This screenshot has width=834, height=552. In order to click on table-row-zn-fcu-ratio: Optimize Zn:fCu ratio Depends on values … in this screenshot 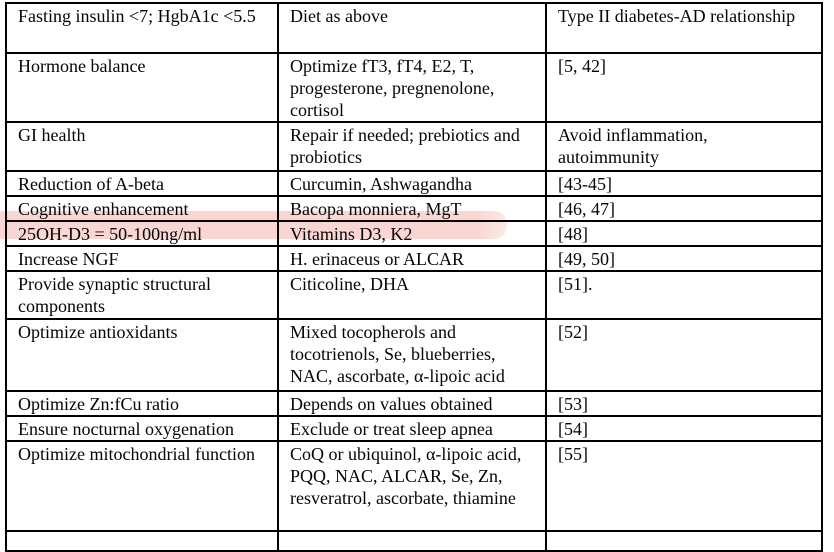, I will do `click(414, 403)`.